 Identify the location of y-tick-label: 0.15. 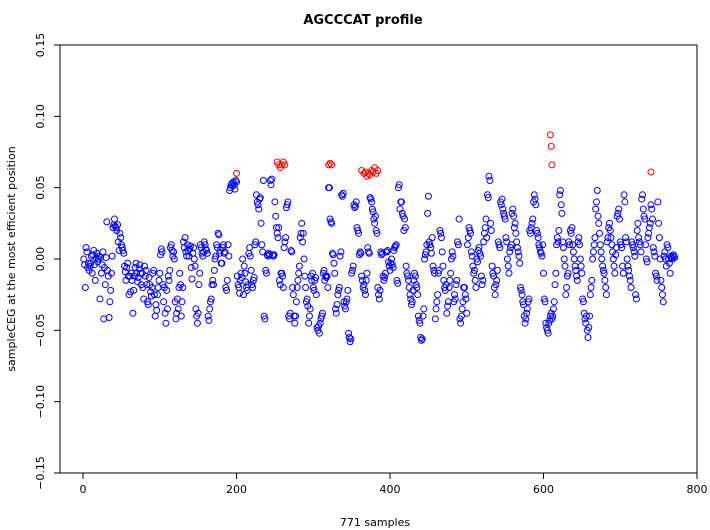
(40, 45).